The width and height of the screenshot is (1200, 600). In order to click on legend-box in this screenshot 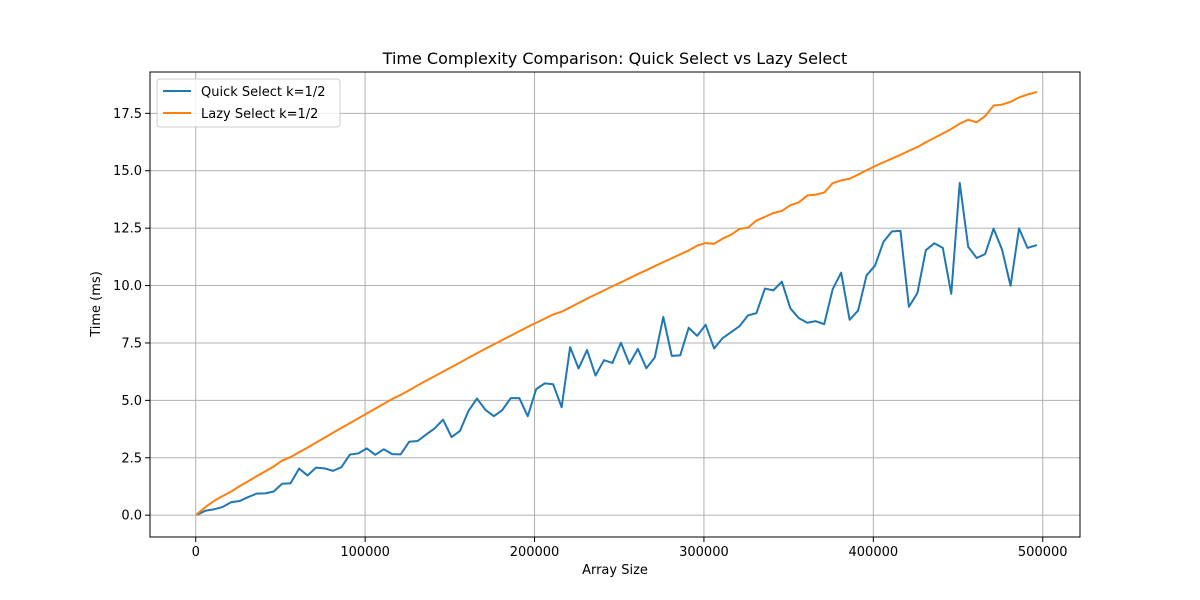, I will do `click(248, 103)`.